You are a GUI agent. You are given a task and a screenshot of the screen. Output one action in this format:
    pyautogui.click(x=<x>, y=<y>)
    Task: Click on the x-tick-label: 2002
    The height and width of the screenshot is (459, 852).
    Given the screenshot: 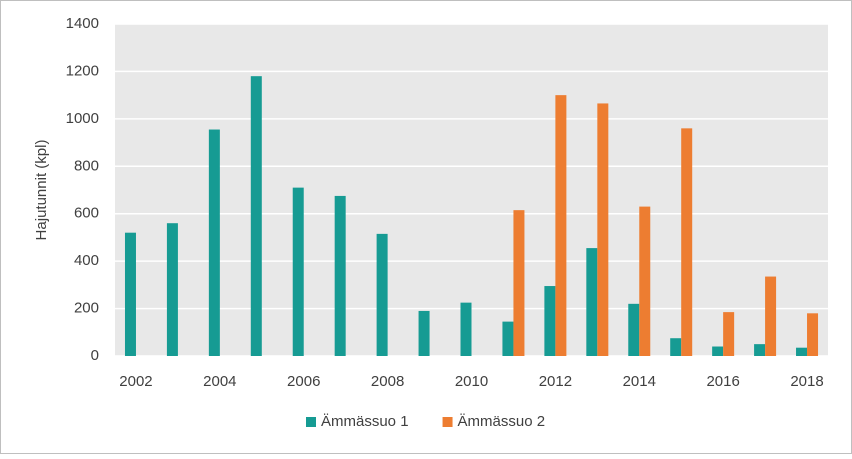 What is the action you would take?
    pyautogui.click(x=135, y=381)
    